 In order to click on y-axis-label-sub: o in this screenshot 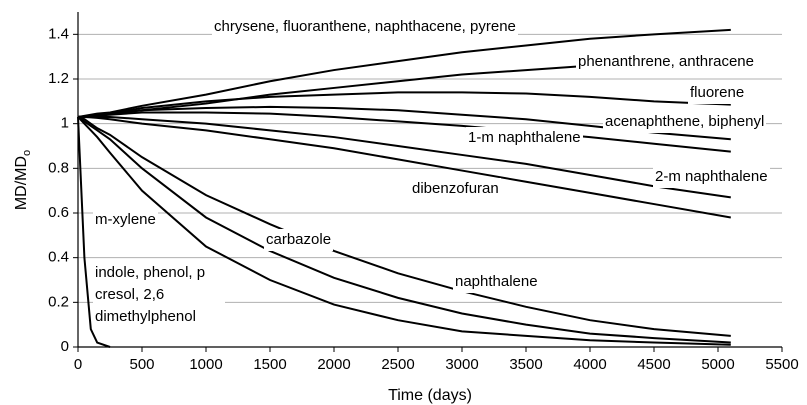, I will do `click(27, 153)`.